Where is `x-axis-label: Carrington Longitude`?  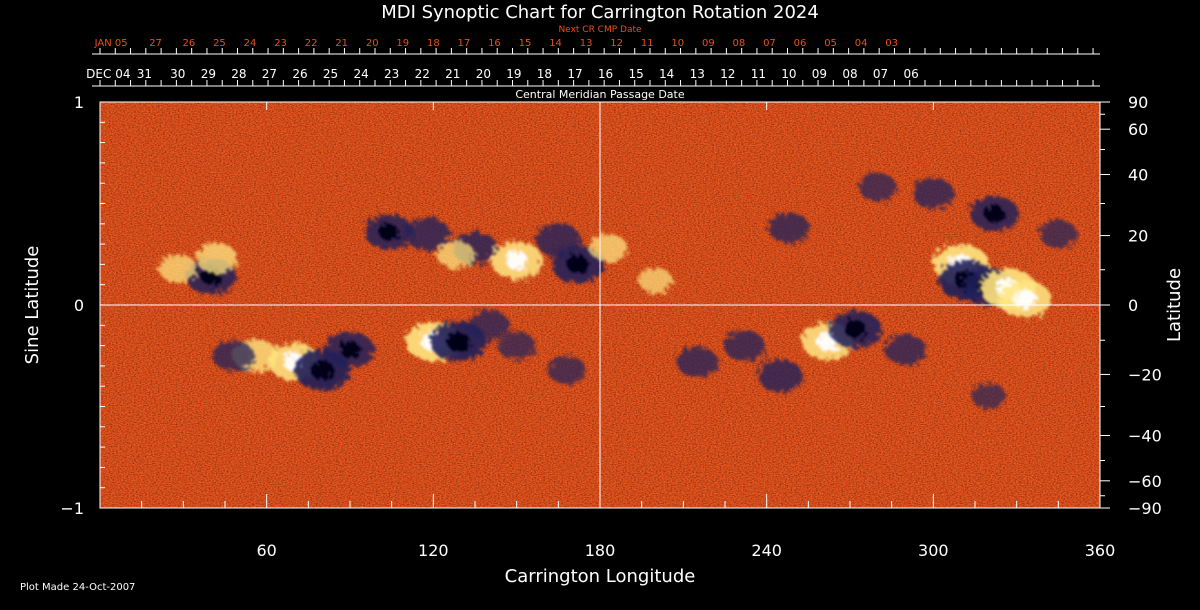 x-axis-label: Carrington Longitude is located at coordinates (600, 576).